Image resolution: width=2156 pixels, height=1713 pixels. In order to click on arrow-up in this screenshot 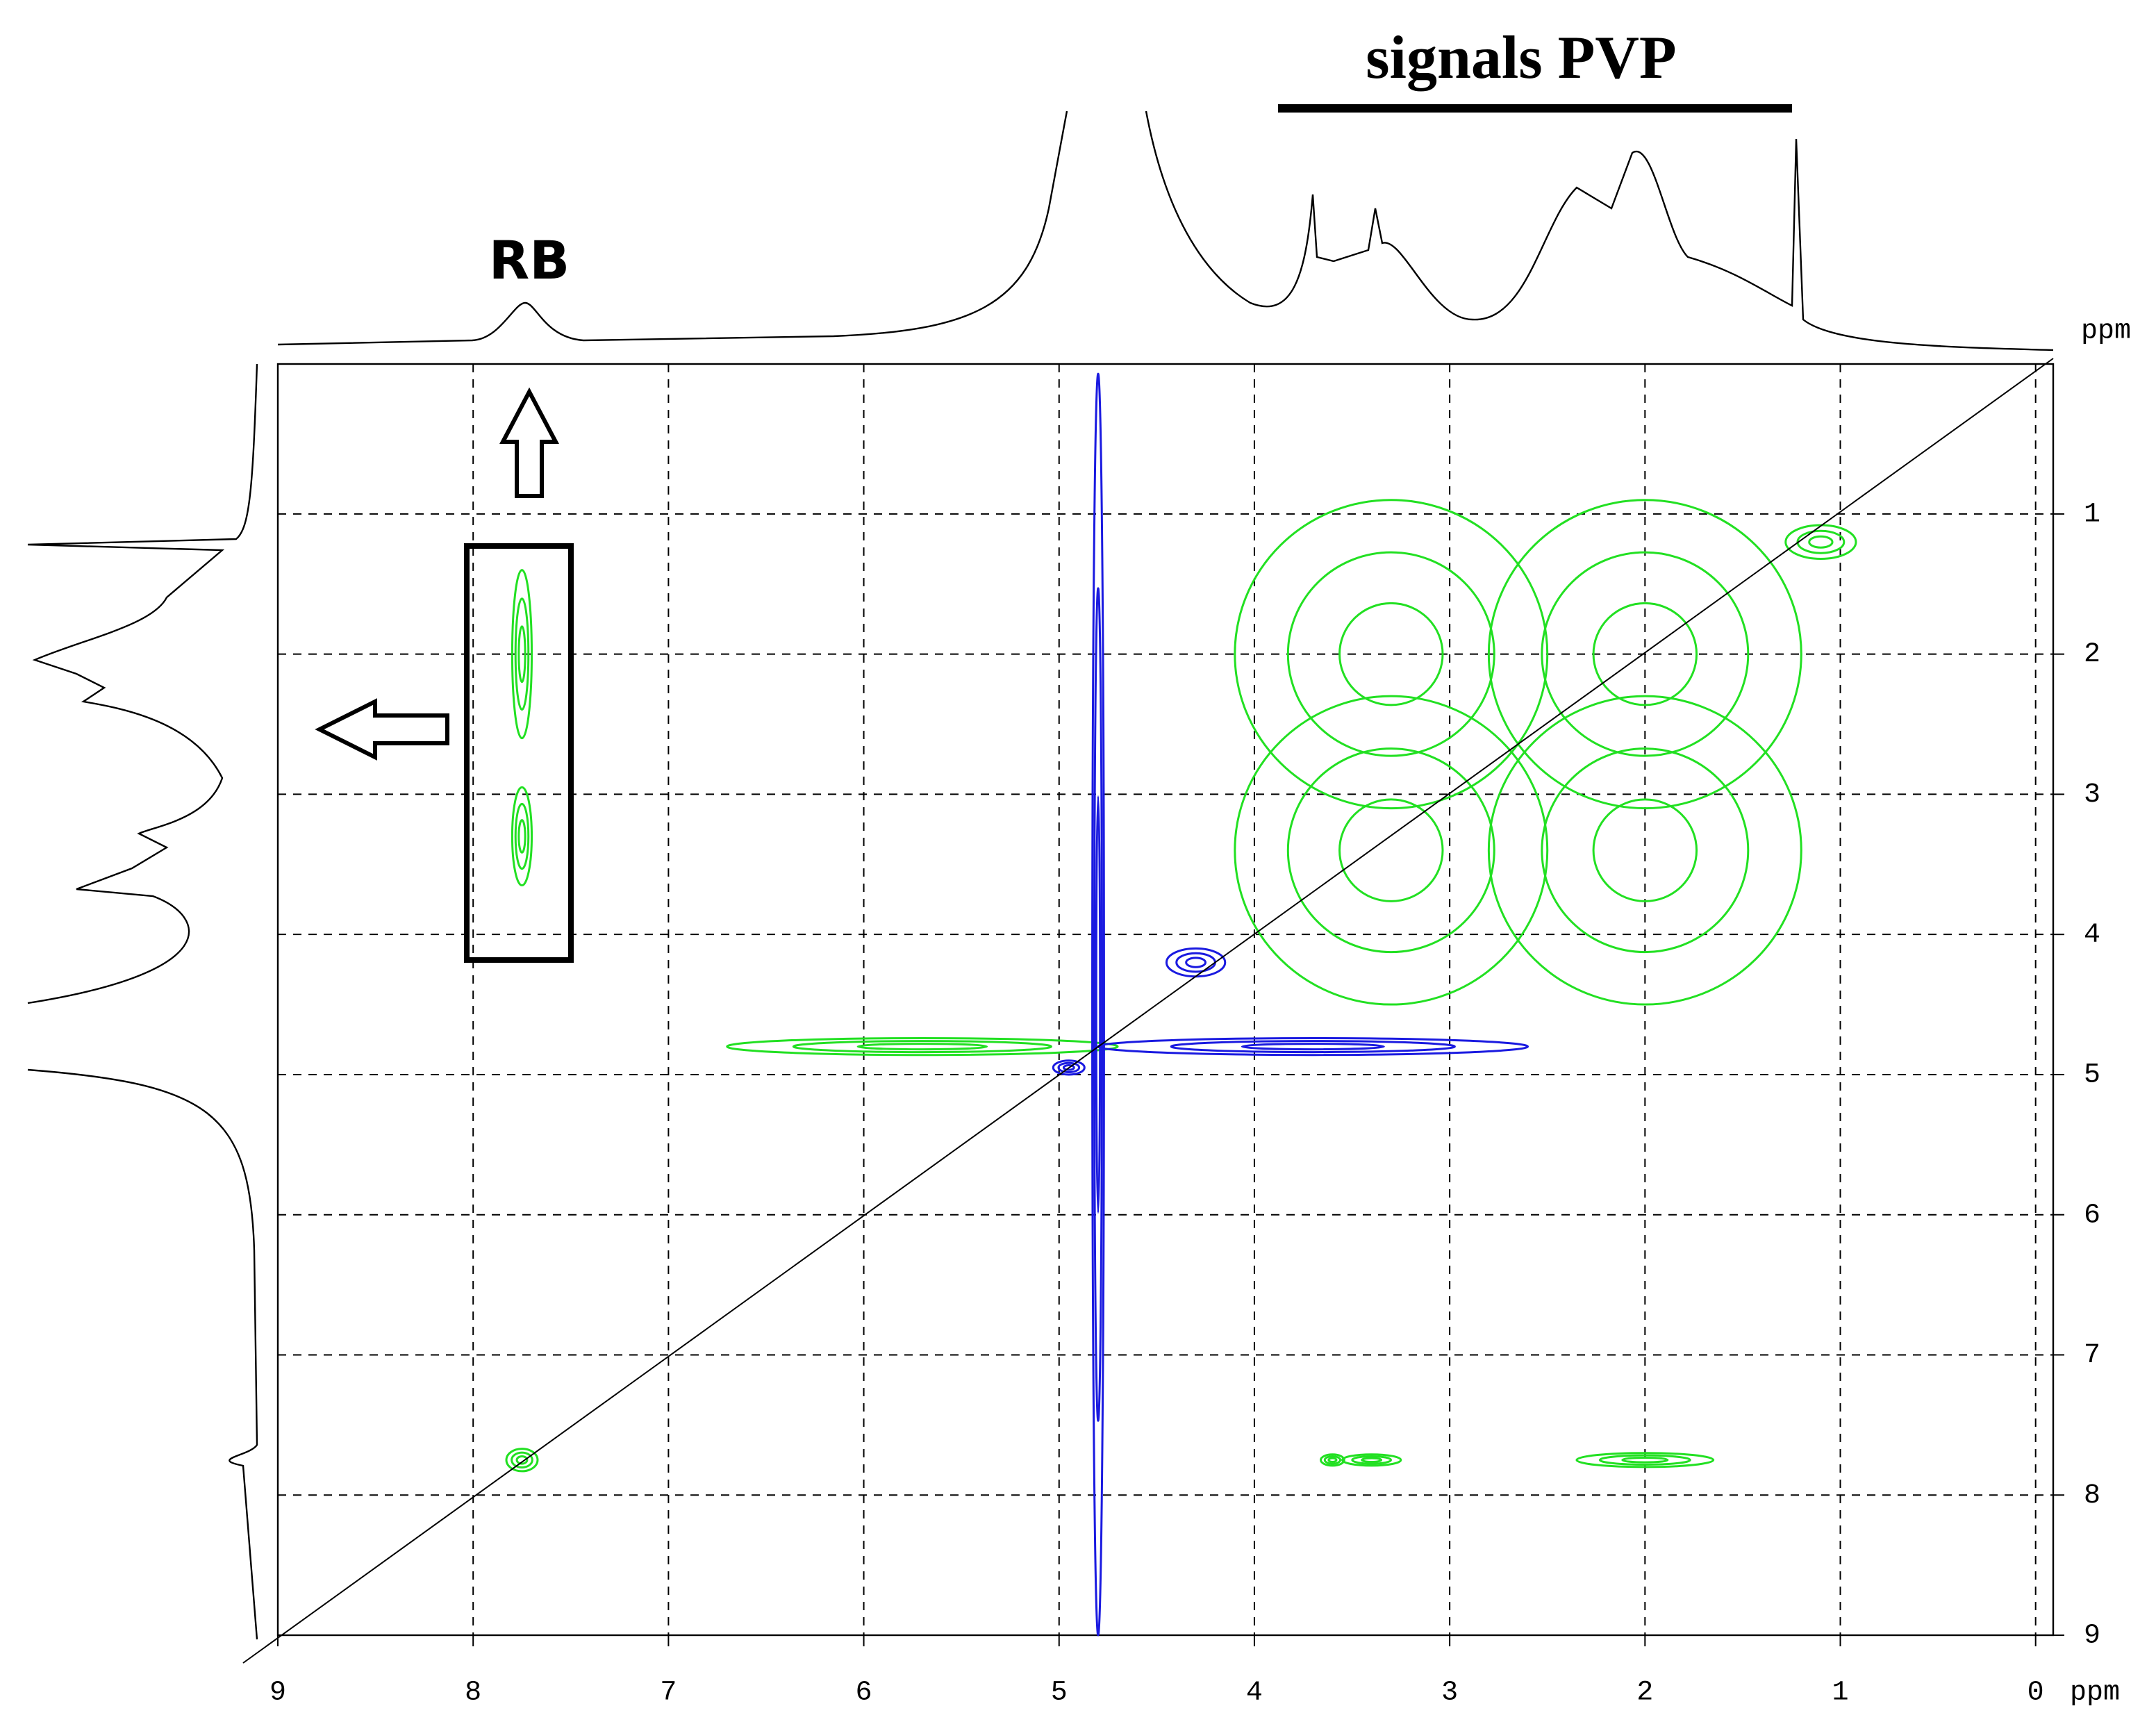, I will do `click(529, 442)`.